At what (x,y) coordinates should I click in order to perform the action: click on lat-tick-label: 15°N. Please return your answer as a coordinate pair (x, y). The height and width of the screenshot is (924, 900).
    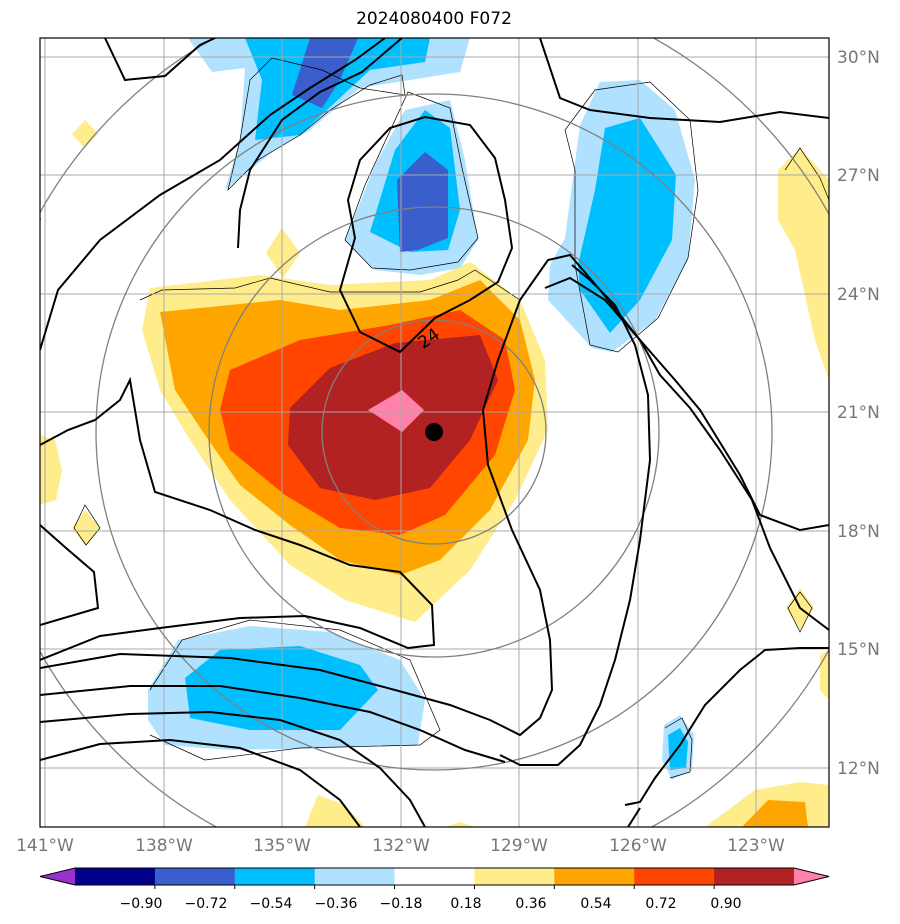
    Looking at the image, I should click on (858, 650).